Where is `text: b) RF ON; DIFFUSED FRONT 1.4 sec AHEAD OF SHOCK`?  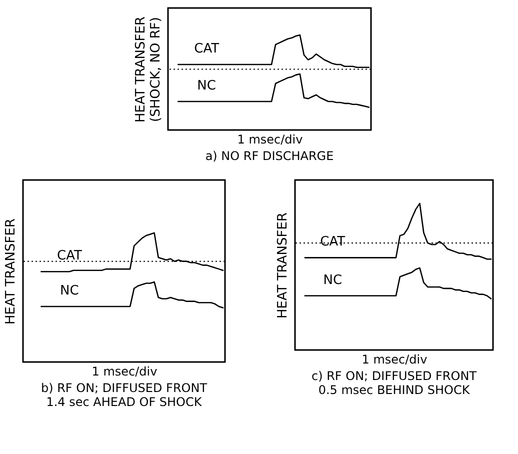 text: b) RF ON; DIFFUSED FRONT 1.4 sec AHEAD OF SHOCK is located at coordinates (124, 395).